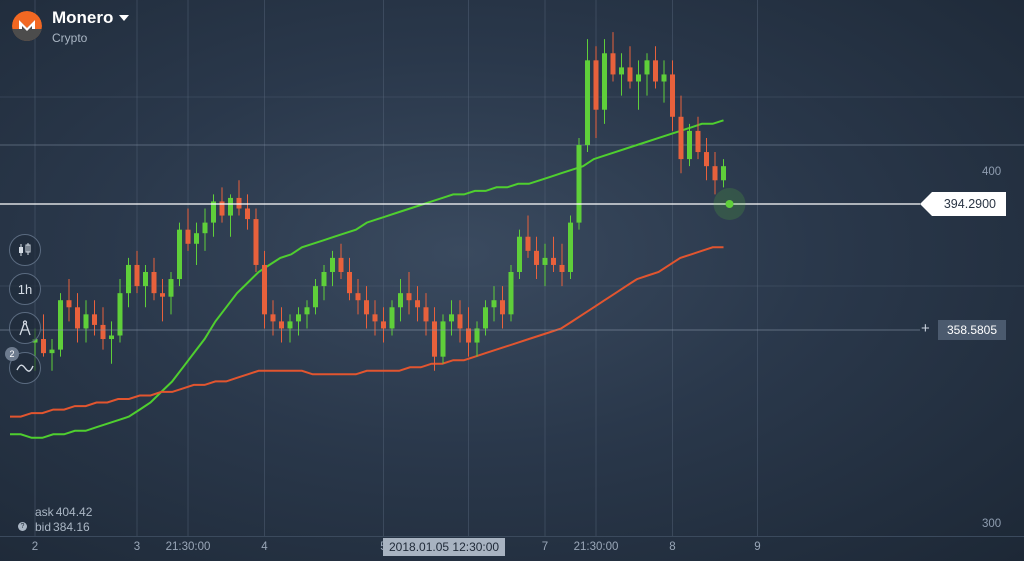  What do you see at coordinates (963, 204) in the screenshot?
I see `current-price-tag: 394.2900` at bounding box center [963, 204].